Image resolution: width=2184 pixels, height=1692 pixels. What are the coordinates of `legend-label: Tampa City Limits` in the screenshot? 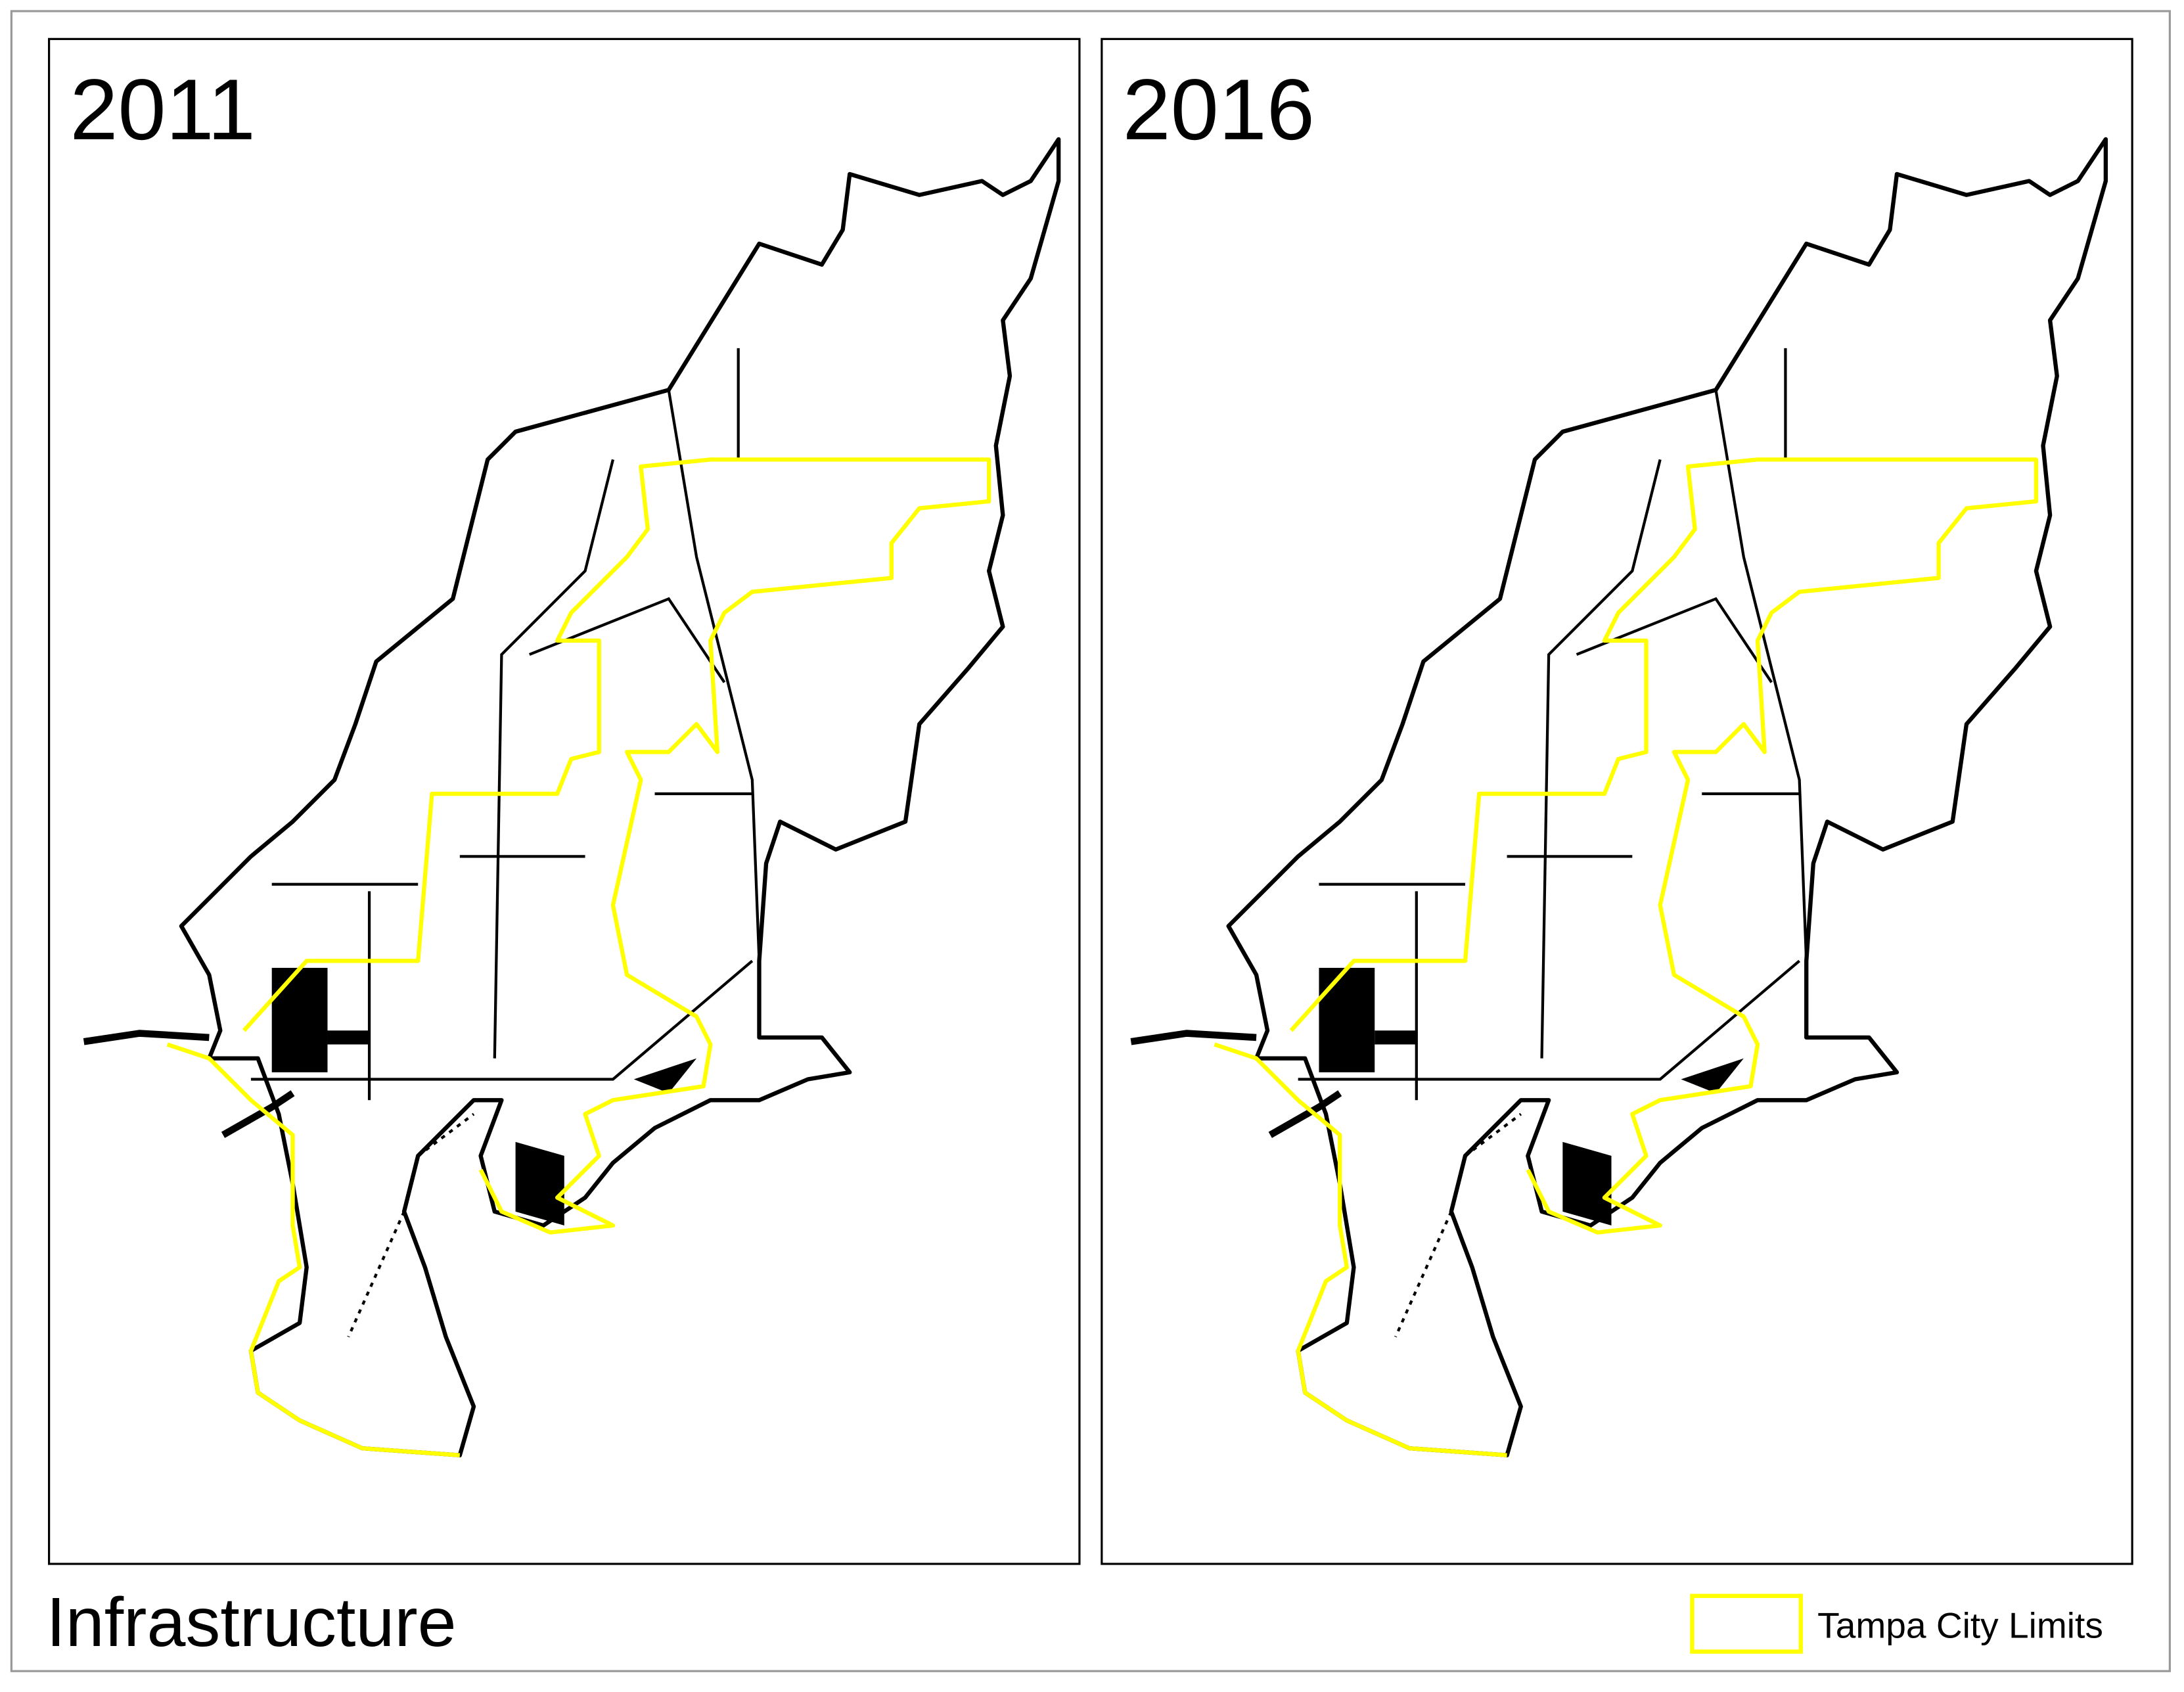 It's located at (1960, 1625).